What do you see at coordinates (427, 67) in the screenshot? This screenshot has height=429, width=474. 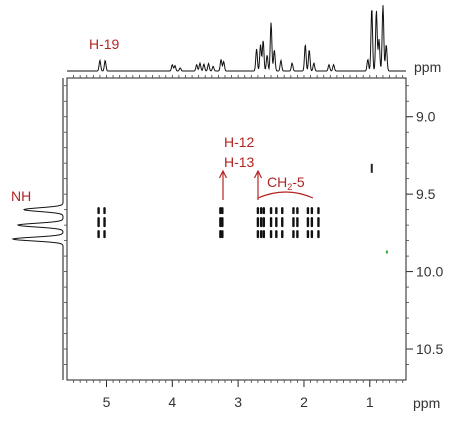 I see `y-unit-label: ppm` at bounding box center [427, 67].